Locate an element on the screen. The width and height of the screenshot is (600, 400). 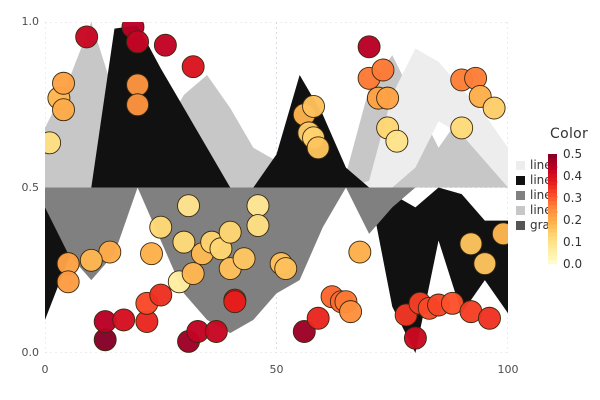
colorbar-tick-label: 0.2 is located at coordinates (573, 220).